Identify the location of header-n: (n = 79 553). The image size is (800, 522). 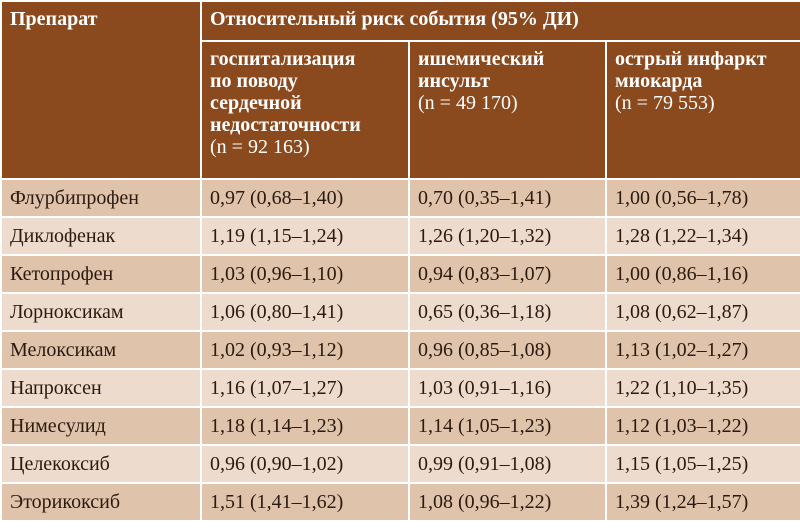
(665, 103).